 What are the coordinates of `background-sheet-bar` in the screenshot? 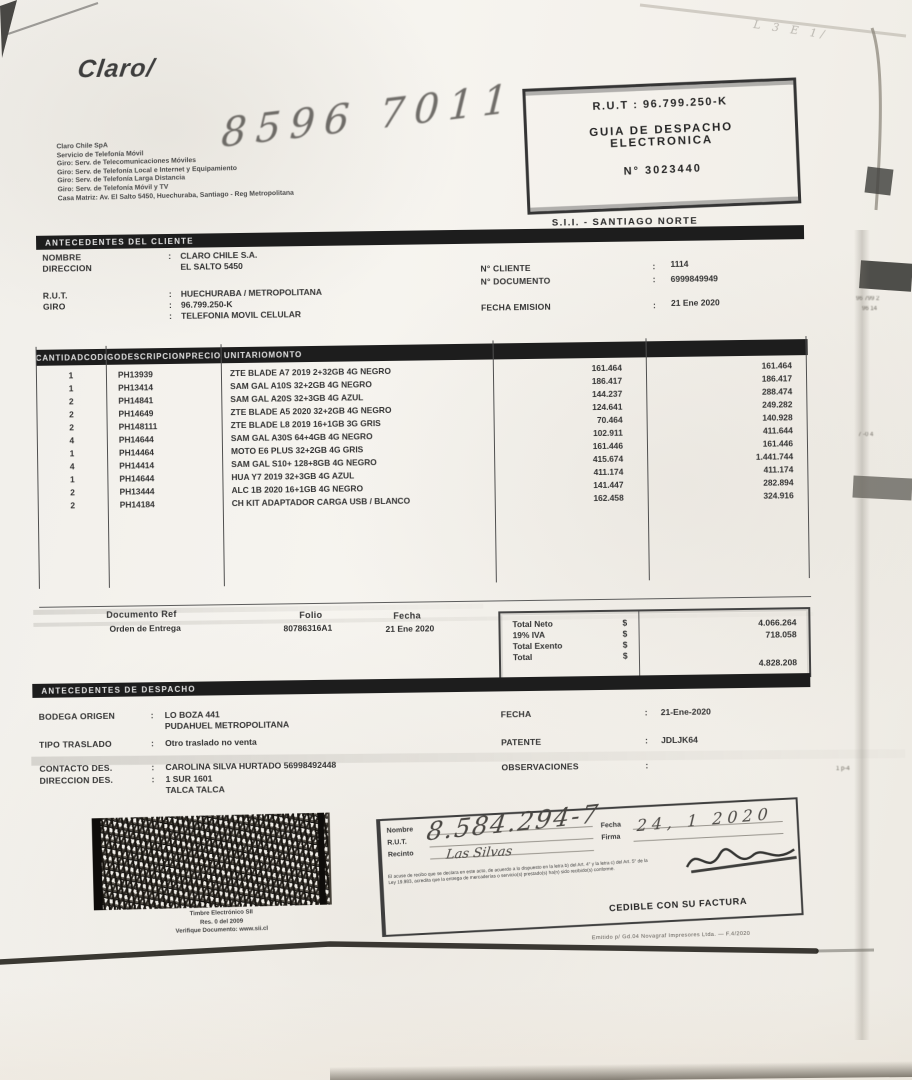 It's located at (879, 181).